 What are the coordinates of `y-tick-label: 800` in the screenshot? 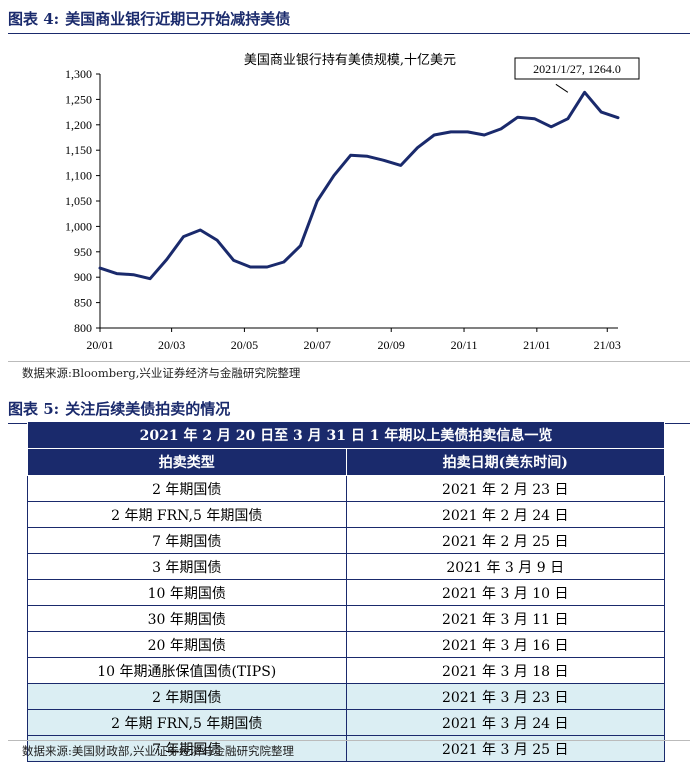 It's located at (83, 328).